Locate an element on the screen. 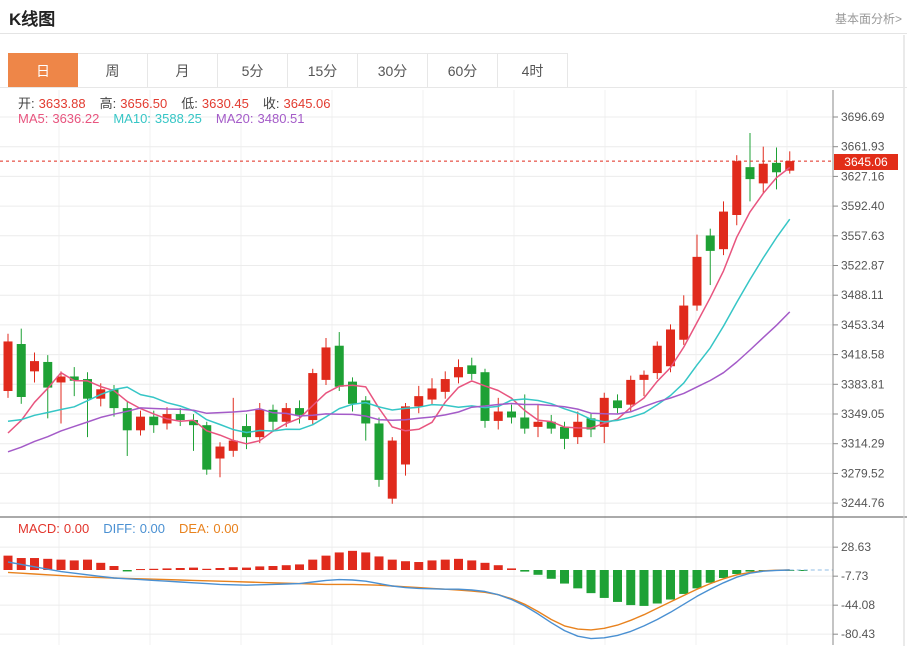 This screenshot has width=907, height=646. y-axis-label: 3522.87 is located at coordinates (863, 266).